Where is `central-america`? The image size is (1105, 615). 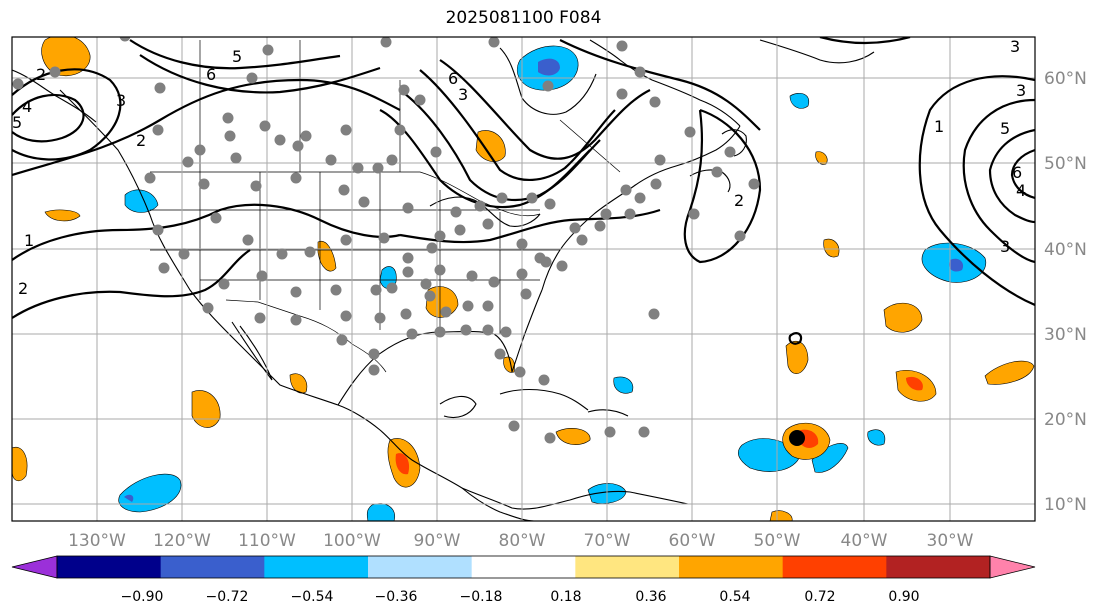 central-america is located at coordinates (498, 504).